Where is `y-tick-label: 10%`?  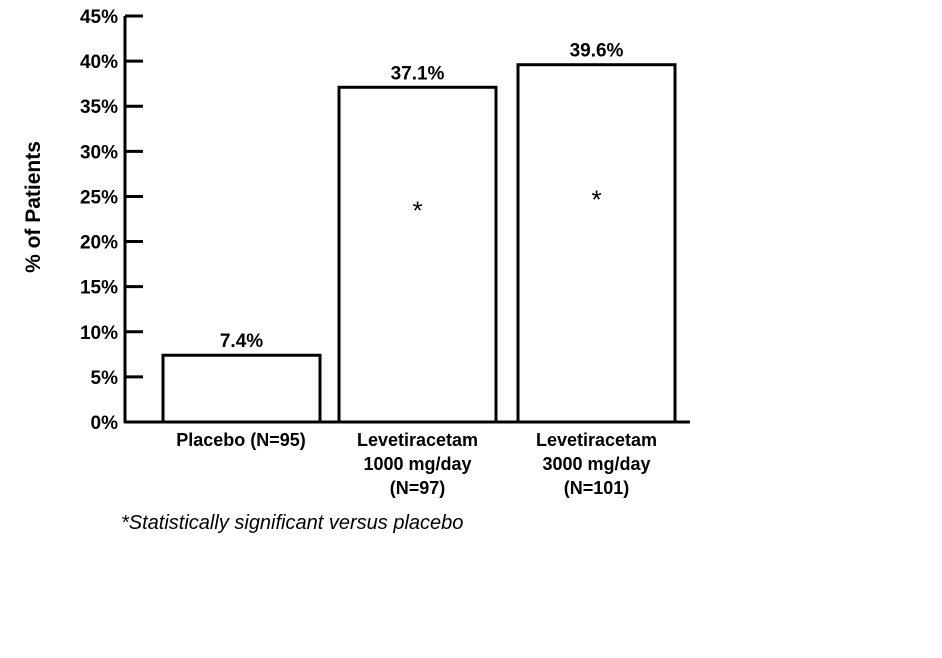
y-tick-label: 10% is located at coordinates (99, 333).